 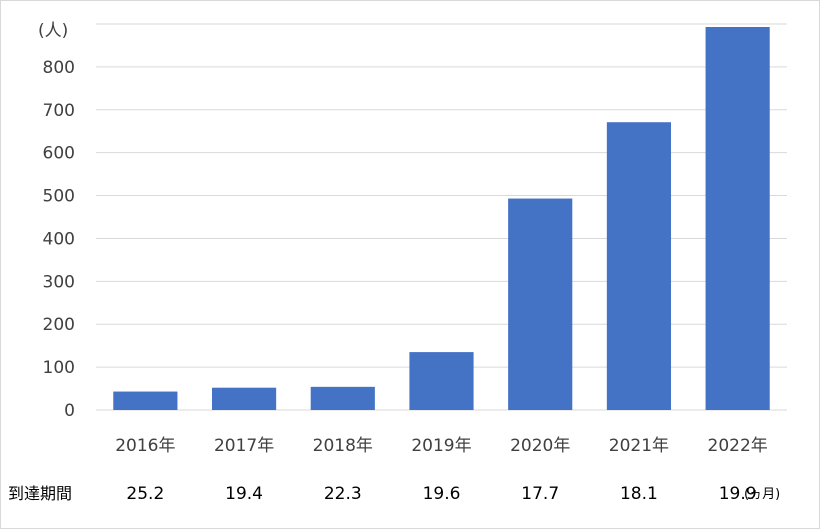 What do you see at coordinates (343, 494) in the screenshot?
I see `period-value: 22.3` at bounding box center [343, 494].